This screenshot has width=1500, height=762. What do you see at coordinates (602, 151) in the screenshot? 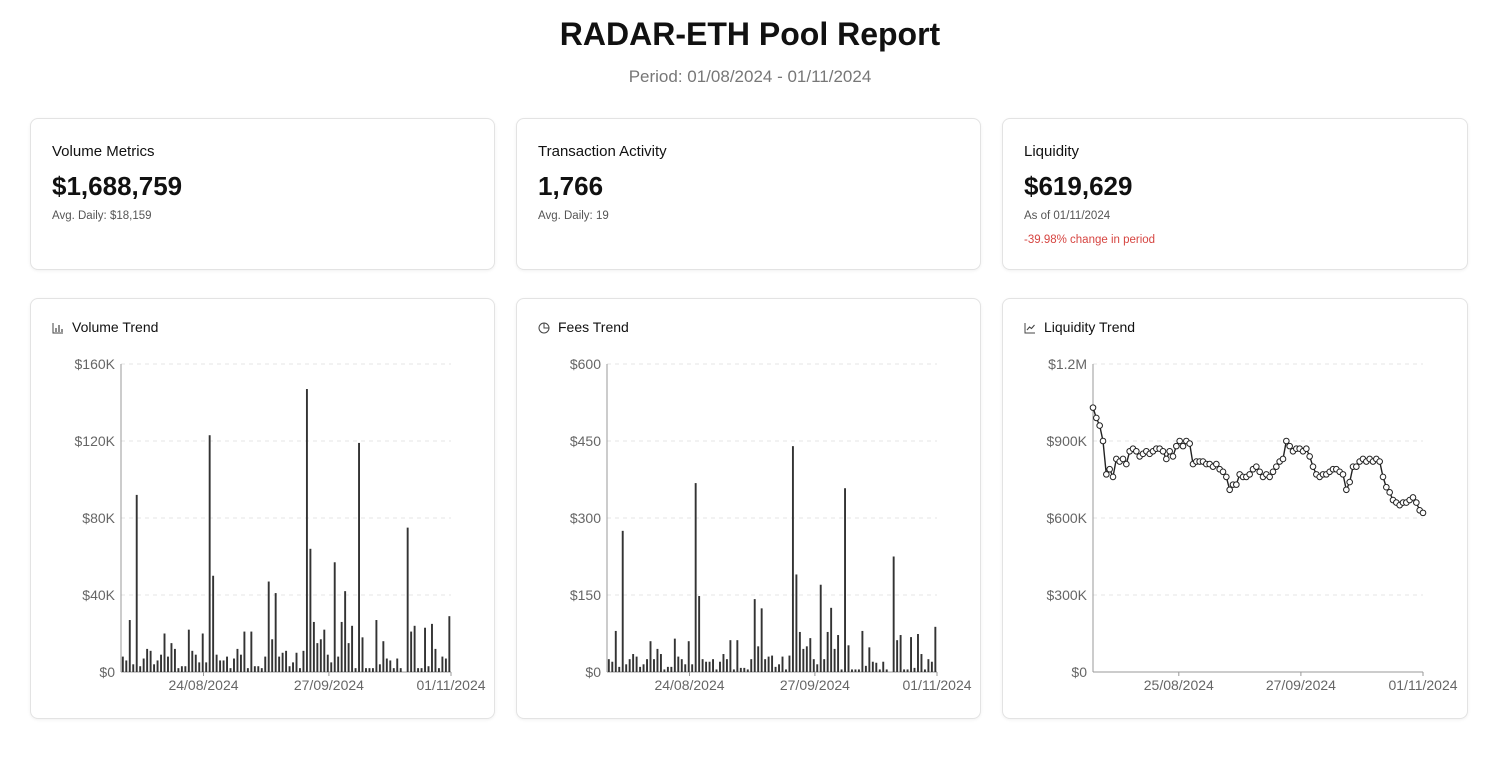
I see `transaction-activity-label: Transaction Activity` at bounding box center [602, 151].